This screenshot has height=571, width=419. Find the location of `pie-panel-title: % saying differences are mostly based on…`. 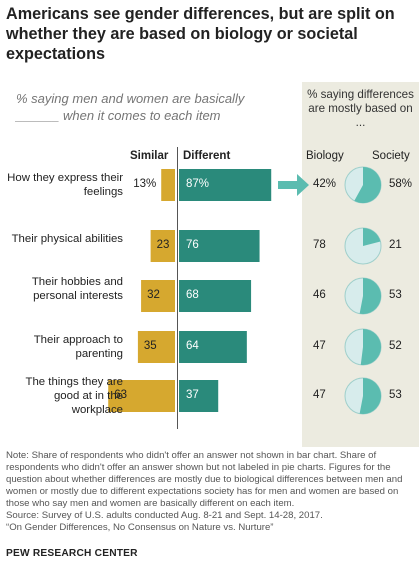

pie-panel-title: % saying differences are mostly based on… is located at coordinates (360, 108).